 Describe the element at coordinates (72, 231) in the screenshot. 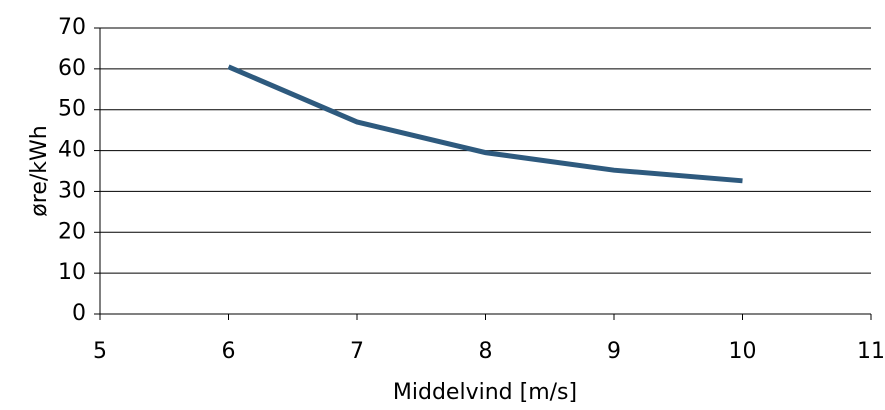

I see `y-tick-label: 20` at that location.